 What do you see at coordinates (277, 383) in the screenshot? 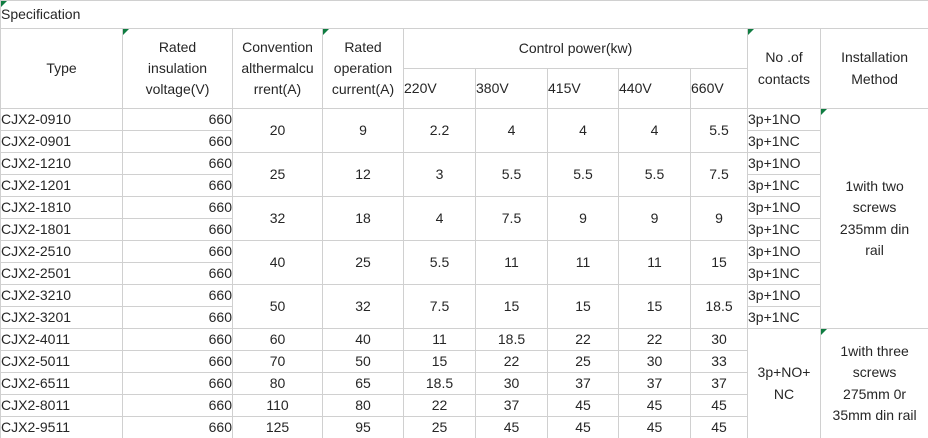
I see `thermal-current-cell: 80` at bounding box center [277, 383].